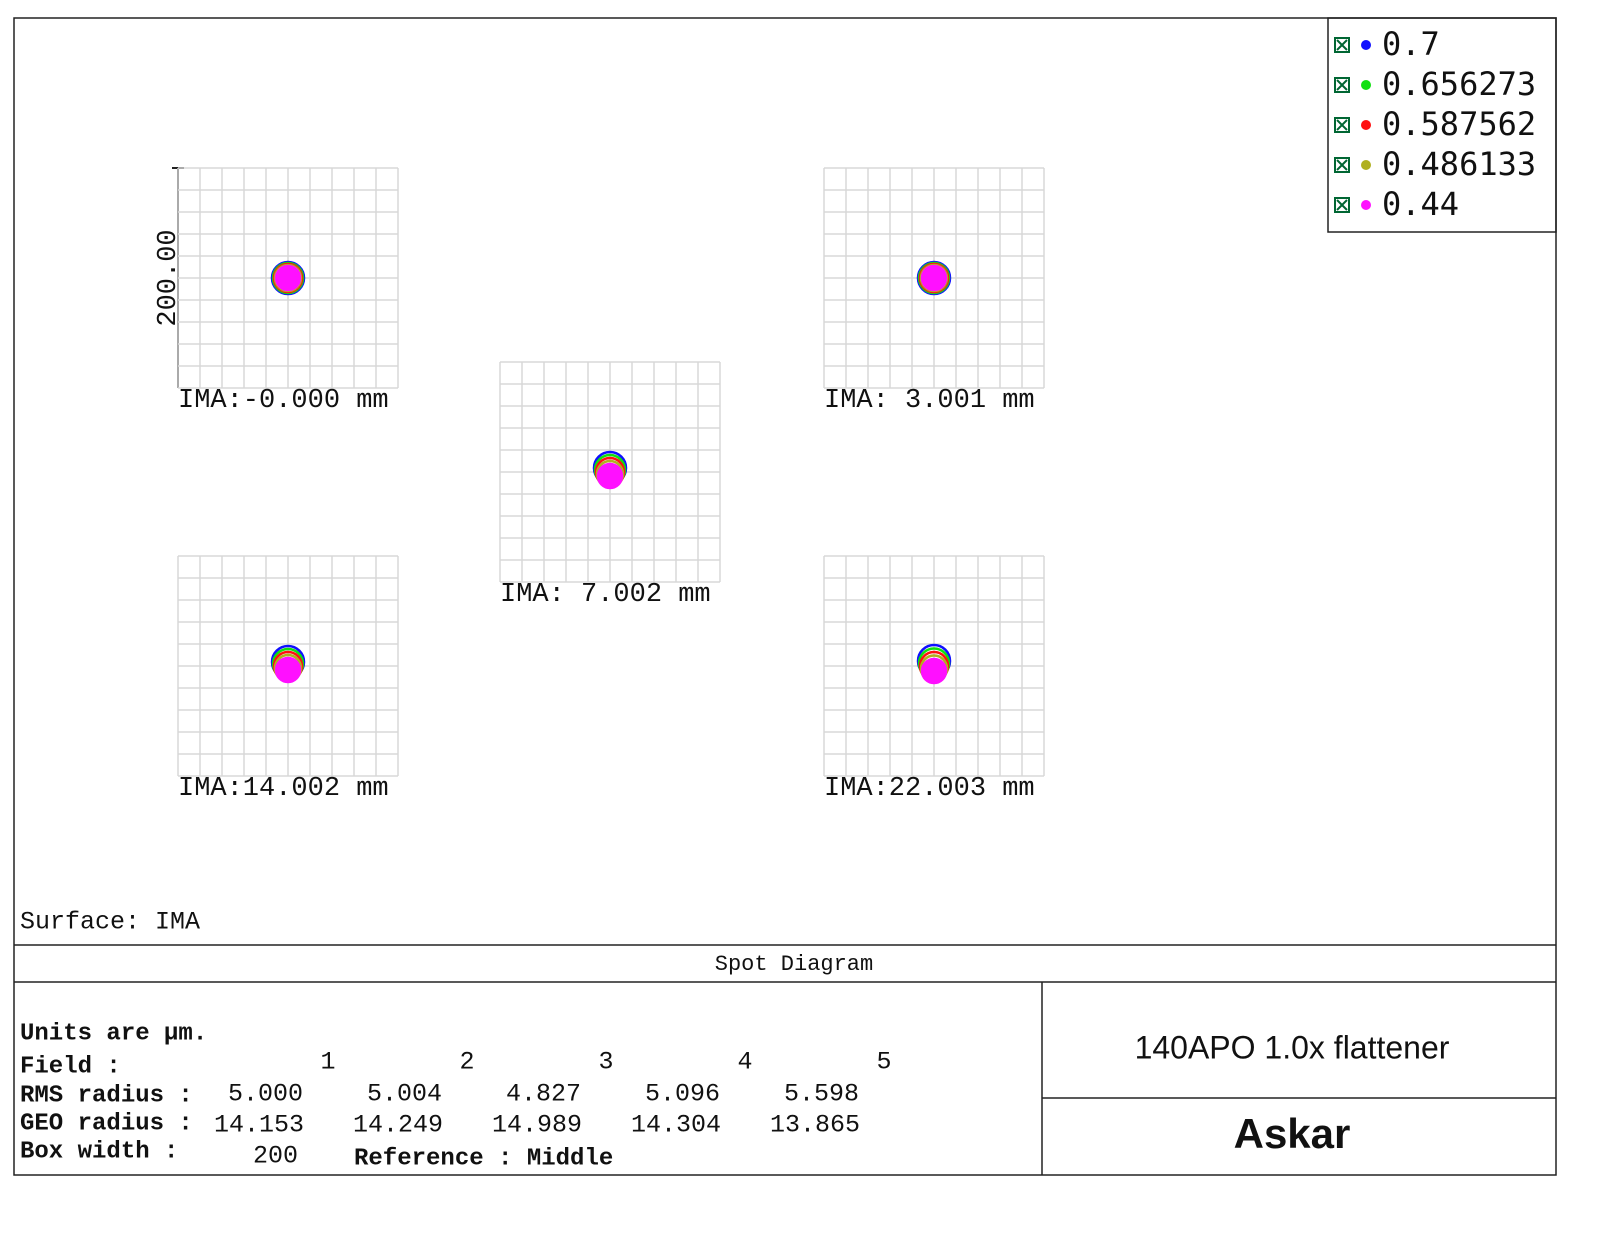 The height and width of the screenshot is (1260, 1600). What do you see at coordinates (110, 922) in the screenshot?
I see `surface-label: Surface: IMA` at bounding box center [110, 922].